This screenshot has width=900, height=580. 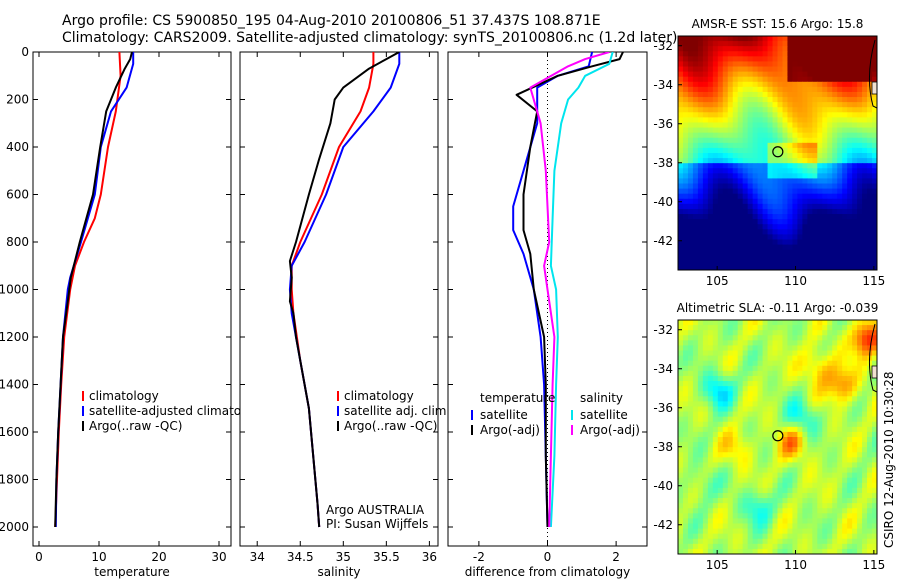 I want to click on map-frame, so click(x=777, y=153).